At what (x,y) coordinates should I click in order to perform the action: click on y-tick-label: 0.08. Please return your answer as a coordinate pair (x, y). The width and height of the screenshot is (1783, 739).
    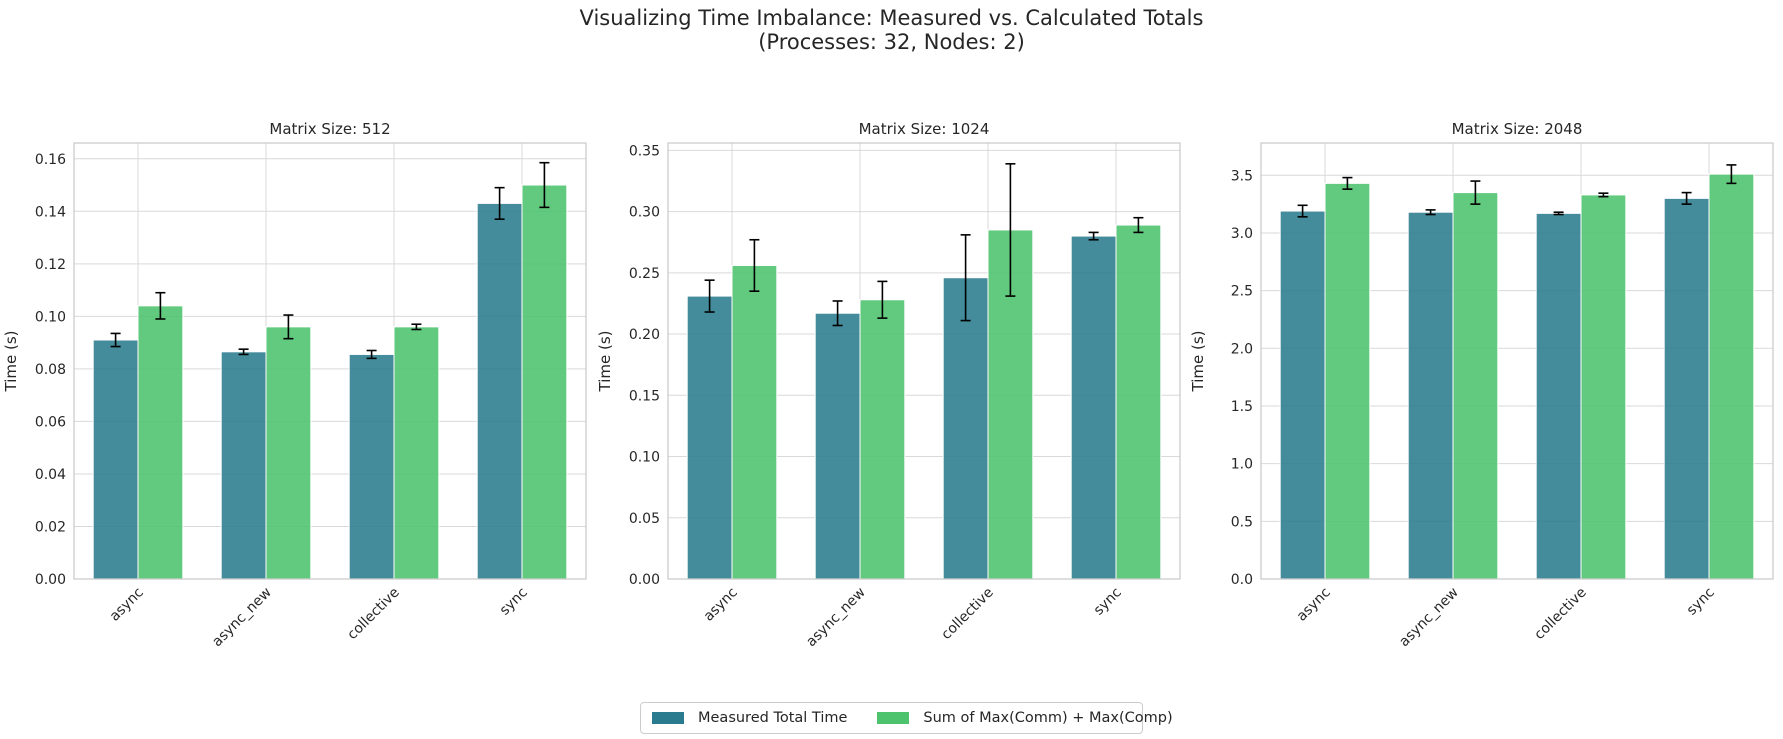
    Looking at the image, I should click on (50, 370).